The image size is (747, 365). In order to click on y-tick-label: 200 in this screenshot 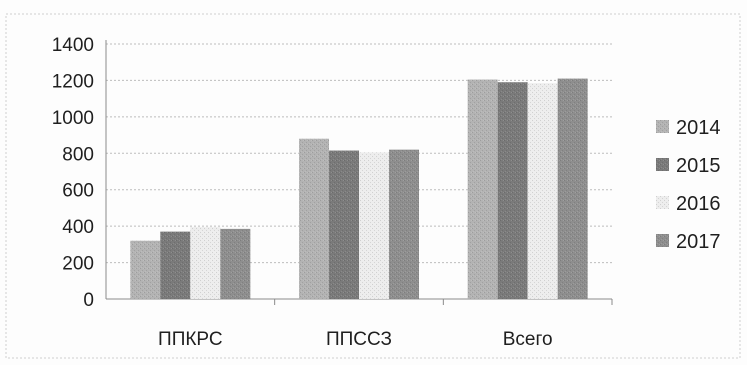, I will do `click(78, 264)`.